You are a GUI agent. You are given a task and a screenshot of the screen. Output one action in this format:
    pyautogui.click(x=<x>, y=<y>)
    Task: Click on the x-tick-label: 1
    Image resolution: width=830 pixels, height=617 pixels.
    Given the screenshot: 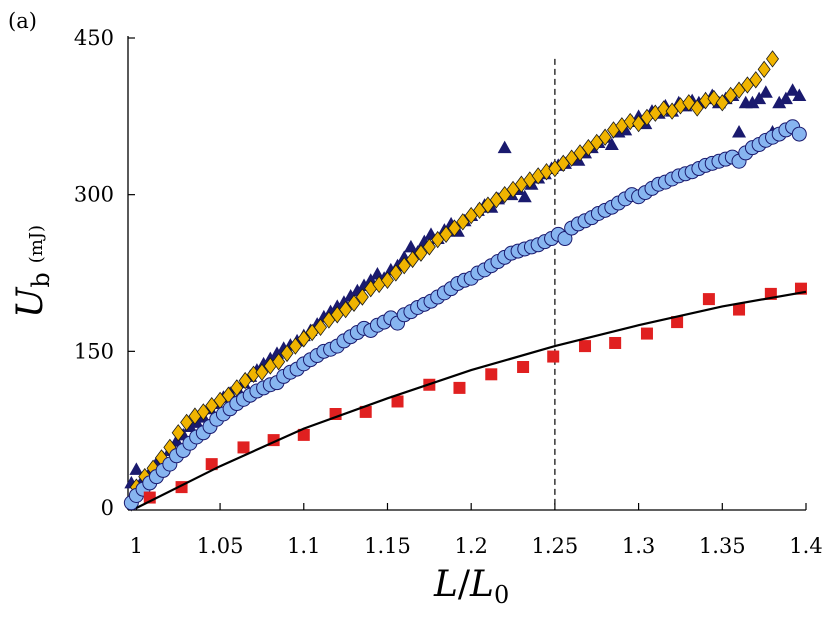 What is the action you would take?
    pyautogui.click(x=136, y=546)
    